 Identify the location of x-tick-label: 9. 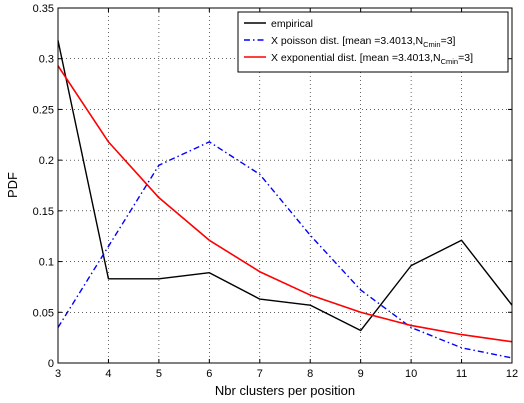
(361, 374).